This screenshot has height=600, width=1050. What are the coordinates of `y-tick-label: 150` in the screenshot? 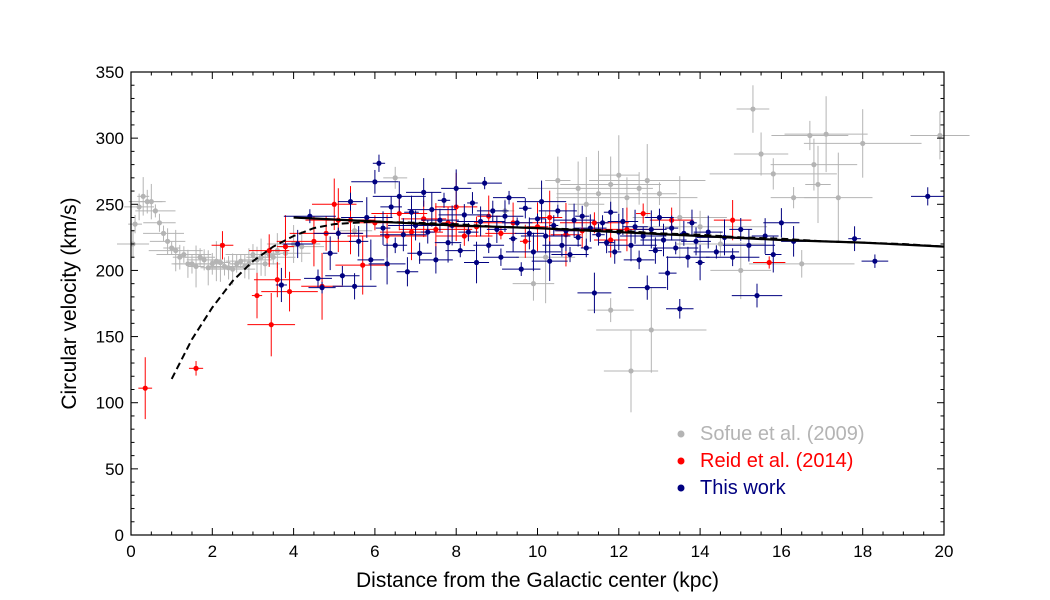 It's located at (110, 337).